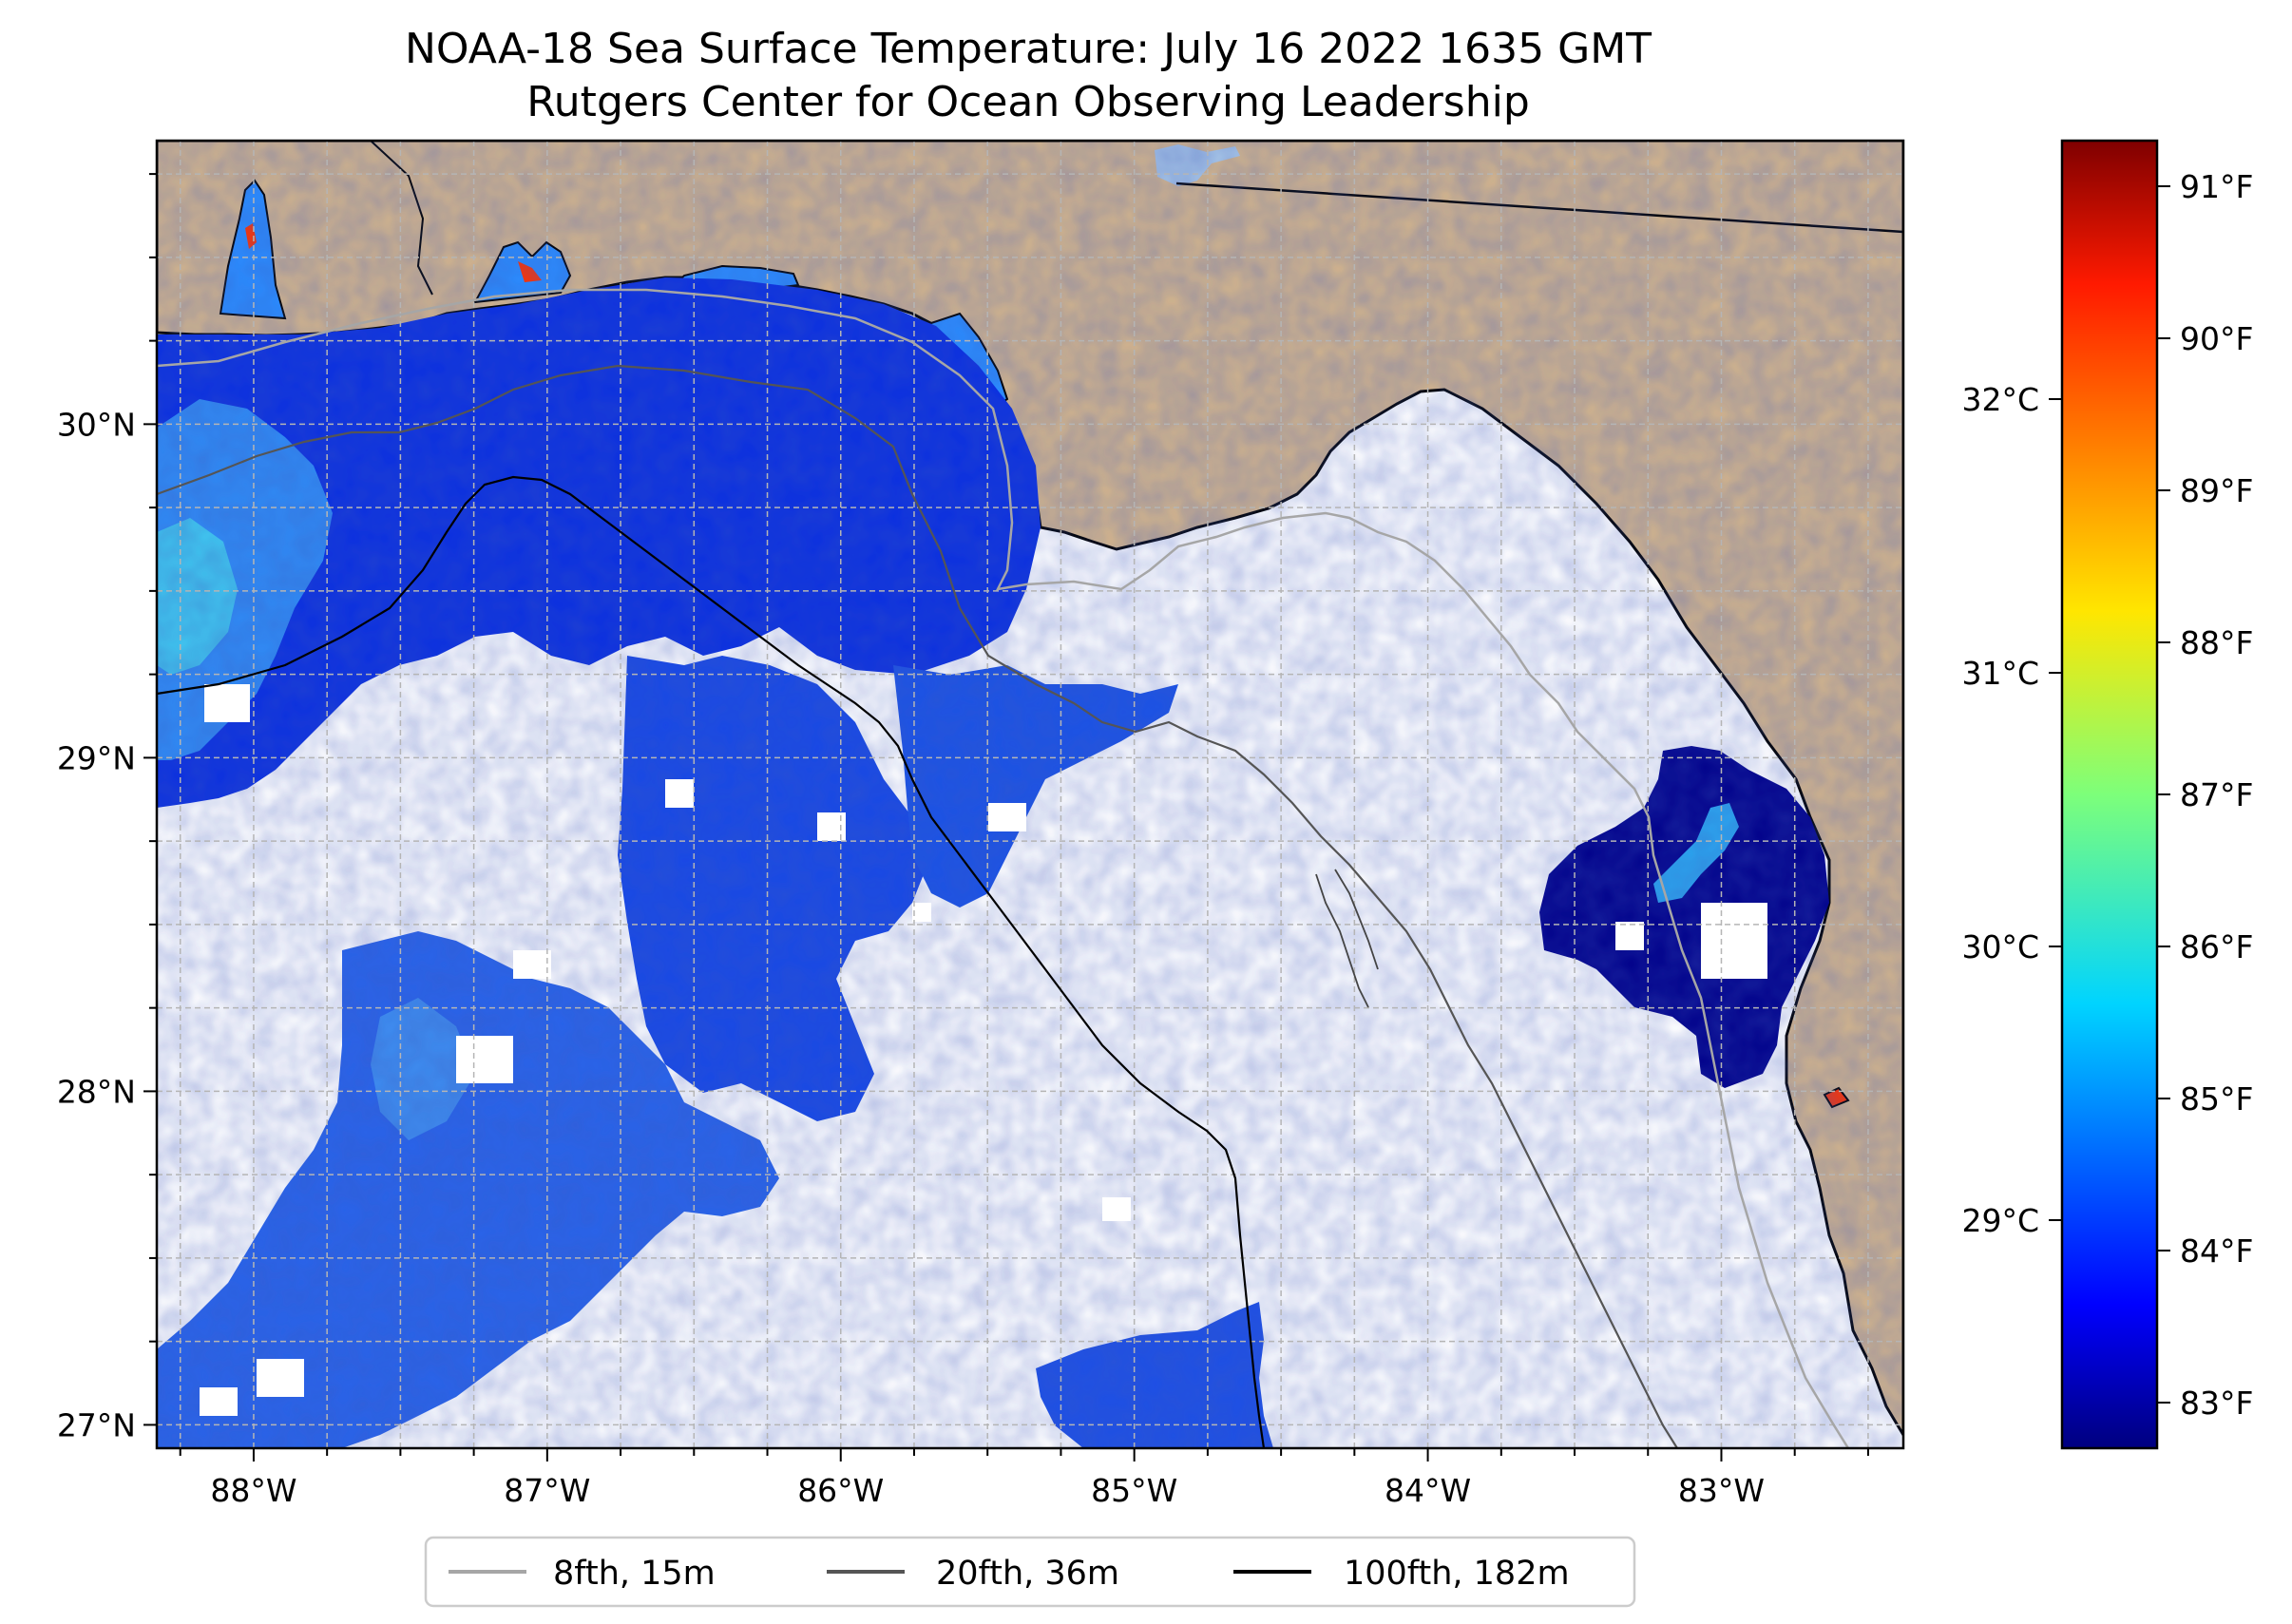  I want to click on y-tick-label: 30°N, so click(96, 424).